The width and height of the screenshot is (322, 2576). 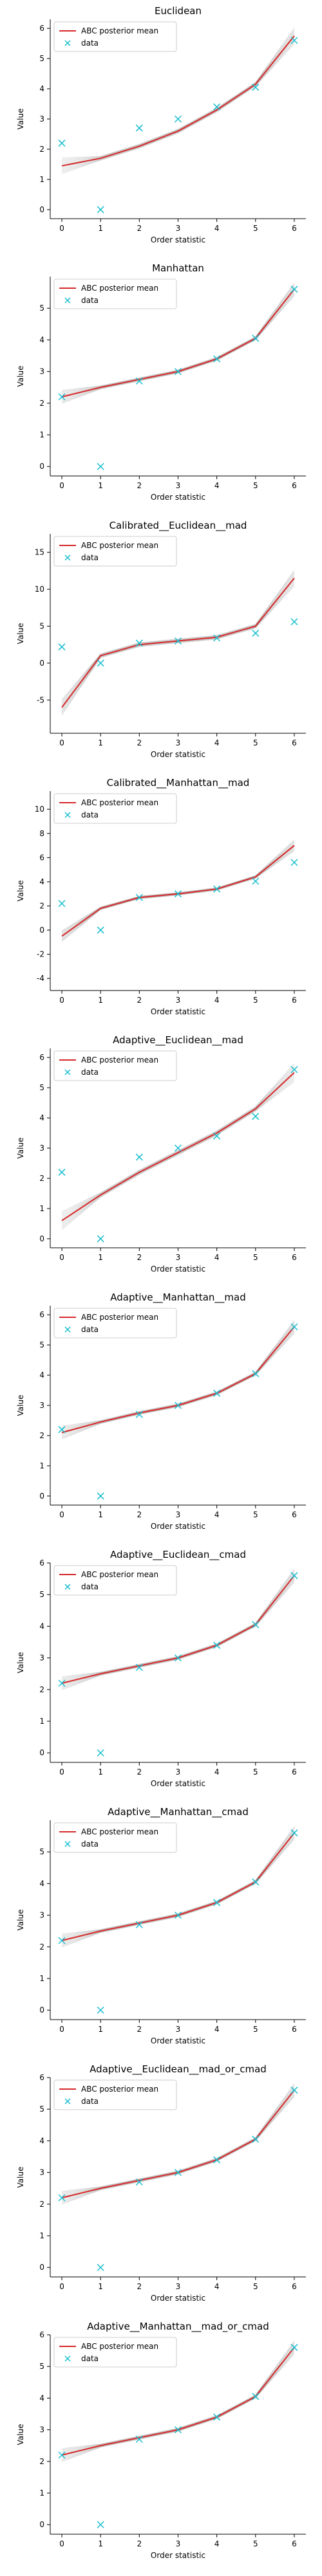 I want to click on chart-title: Adaptive__Manhattan__mad, so click(x=178, y=1298).